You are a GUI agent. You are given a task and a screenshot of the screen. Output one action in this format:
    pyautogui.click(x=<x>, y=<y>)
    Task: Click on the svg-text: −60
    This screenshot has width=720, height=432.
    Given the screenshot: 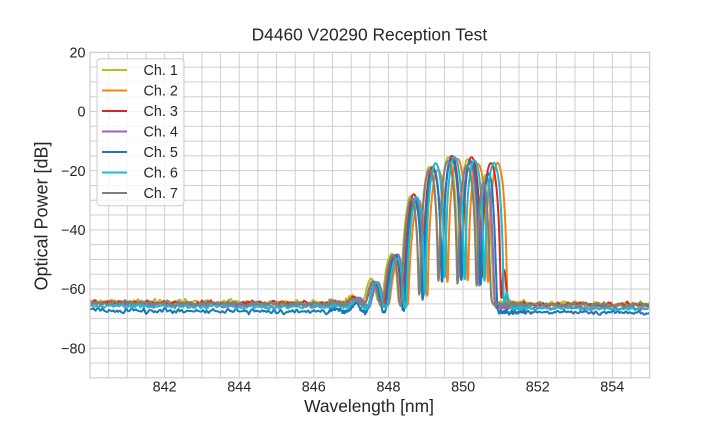 What is the action you would take?
    pyautogui.click(x=73, y=290)
    